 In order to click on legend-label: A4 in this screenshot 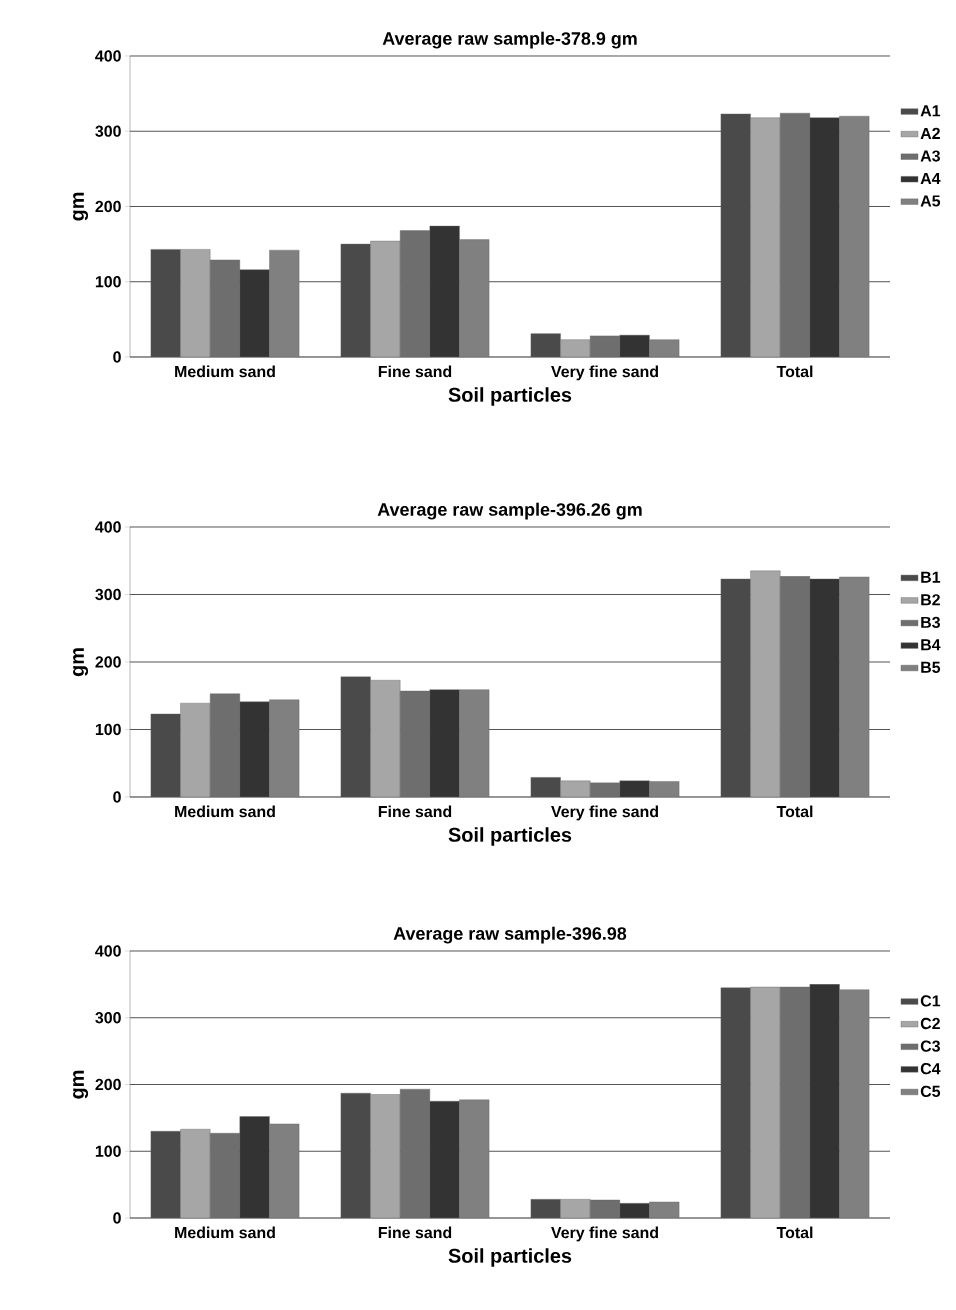, I will do `click(930, 178)`.